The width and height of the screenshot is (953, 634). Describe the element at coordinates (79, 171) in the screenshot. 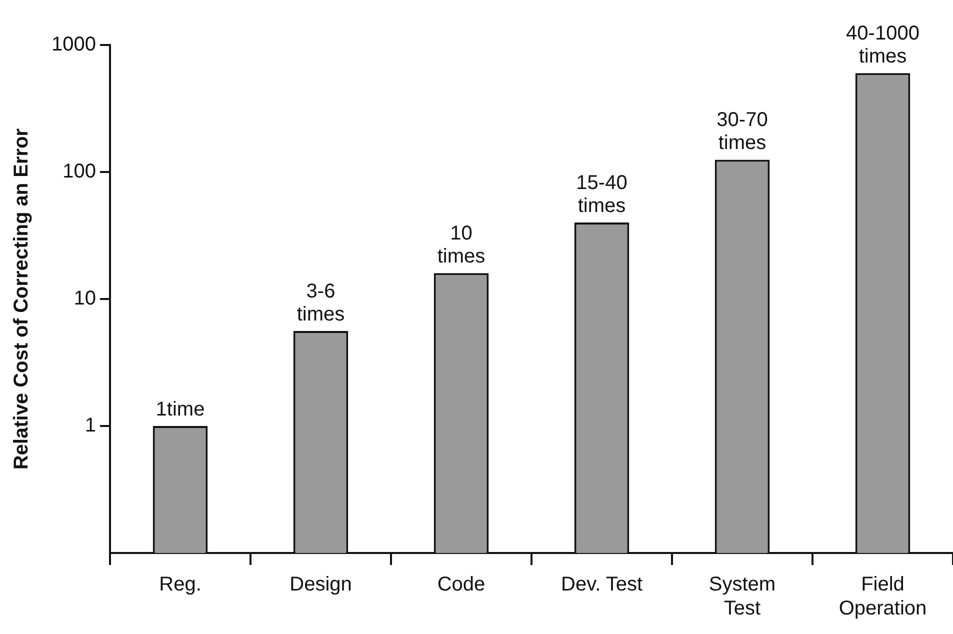

I see `y-tick-label: 100` at that location.